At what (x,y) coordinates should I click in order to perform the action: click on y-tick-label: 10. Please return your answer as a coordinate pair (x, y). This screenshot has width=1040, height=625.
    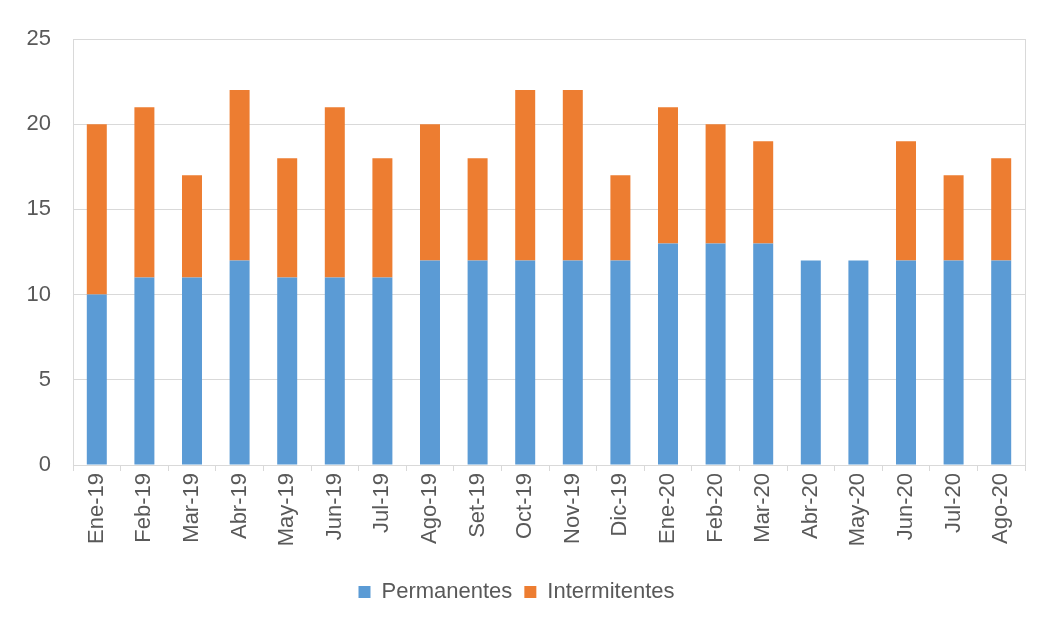
    Looking at the image, I should click on (38, 293).